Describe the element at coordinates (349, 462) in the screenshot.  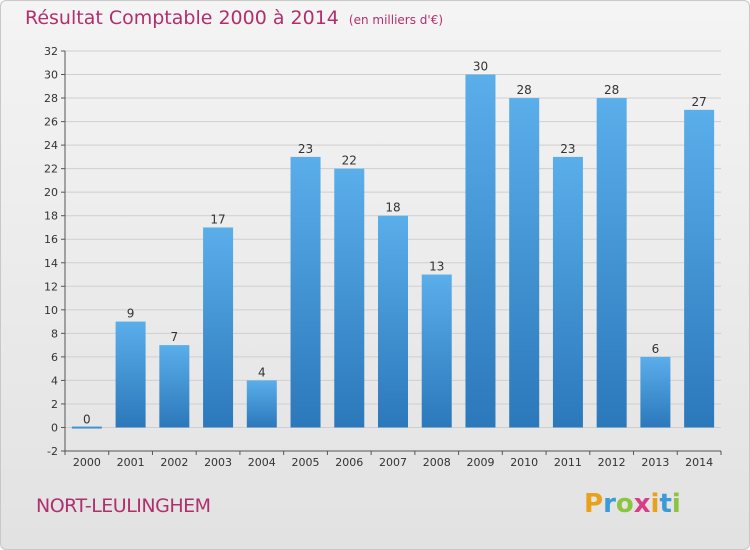
I see `x-tick-label: 2006` at that location.